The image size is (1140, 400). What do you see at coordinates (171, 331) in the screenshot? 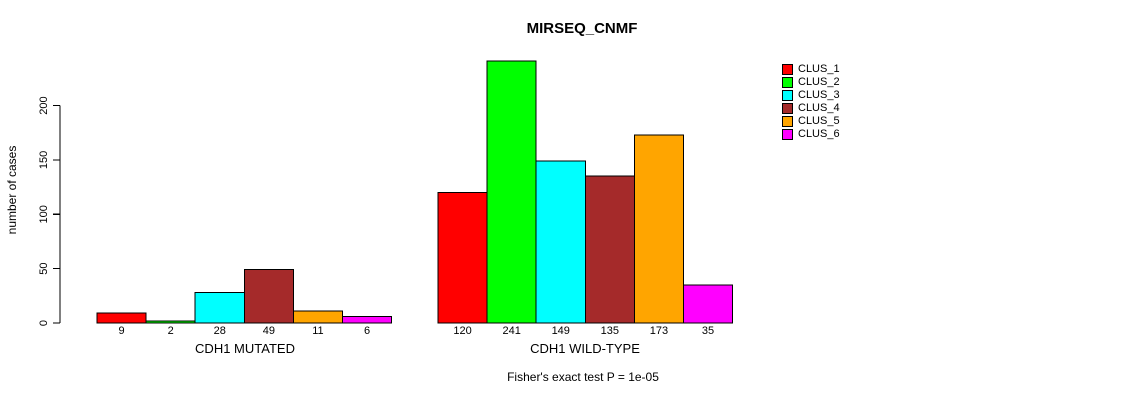
I see `bar-value-label: 2` at bounding box center [171, 331].